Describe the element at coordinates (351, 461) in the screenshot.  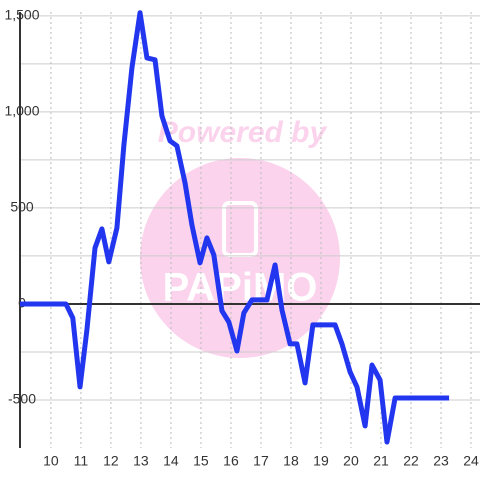
I see `x-tick-label: 20` at that location.